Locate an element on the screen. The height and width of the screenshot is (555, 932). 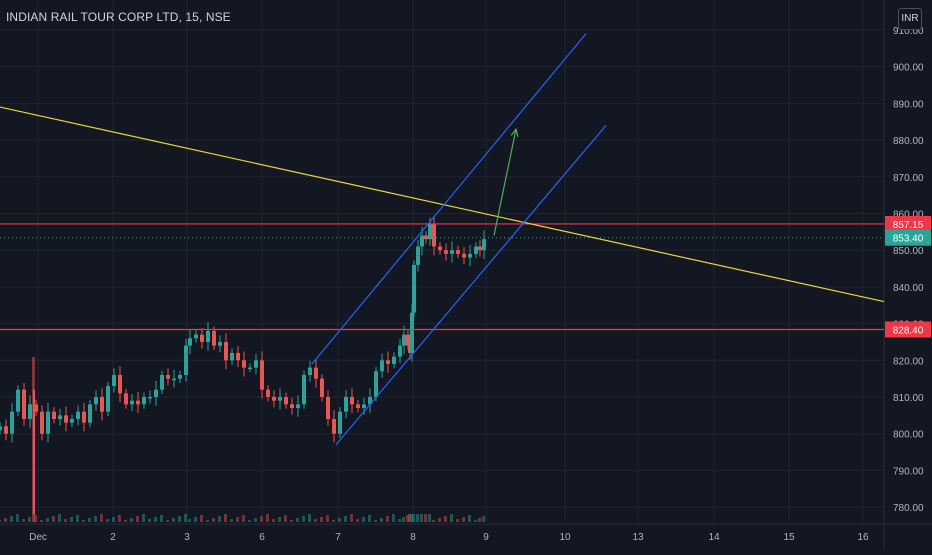
x-tick-label: 16 is located at coordinates (863, 537).